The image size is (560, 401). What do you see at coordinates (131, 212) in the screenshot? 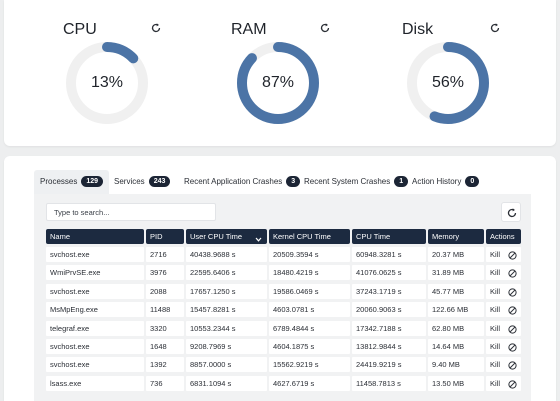
I see `search-input` at bounding box center [131, 212].